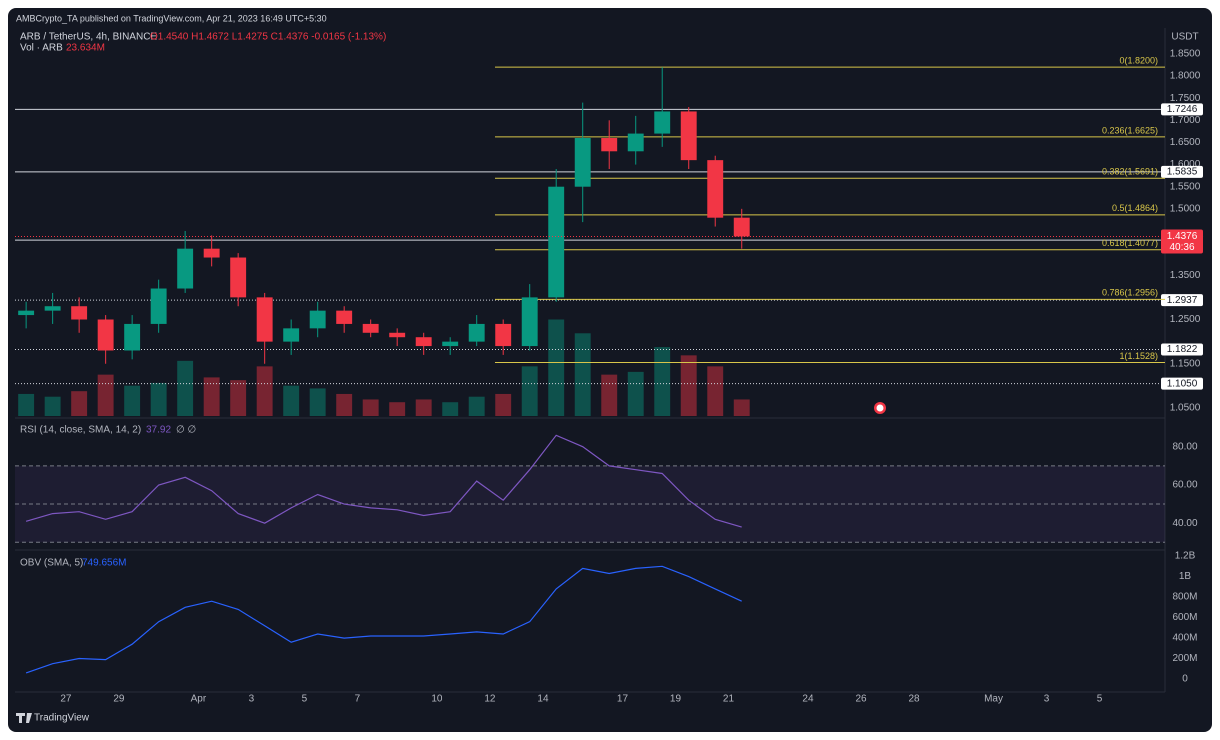 The width and height of the screenshot is (1220, 740). Describe the element at coordinates (437, 699) in the screenshot. I see `x-tick-label: 10` at that location.